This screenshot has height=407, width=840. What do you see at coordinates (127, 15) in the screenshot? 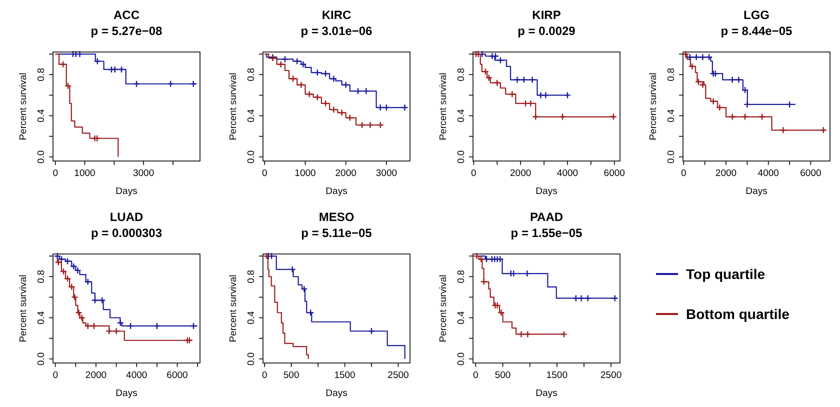
I see `chart-title: ACC` at bounding box center [127, 15].